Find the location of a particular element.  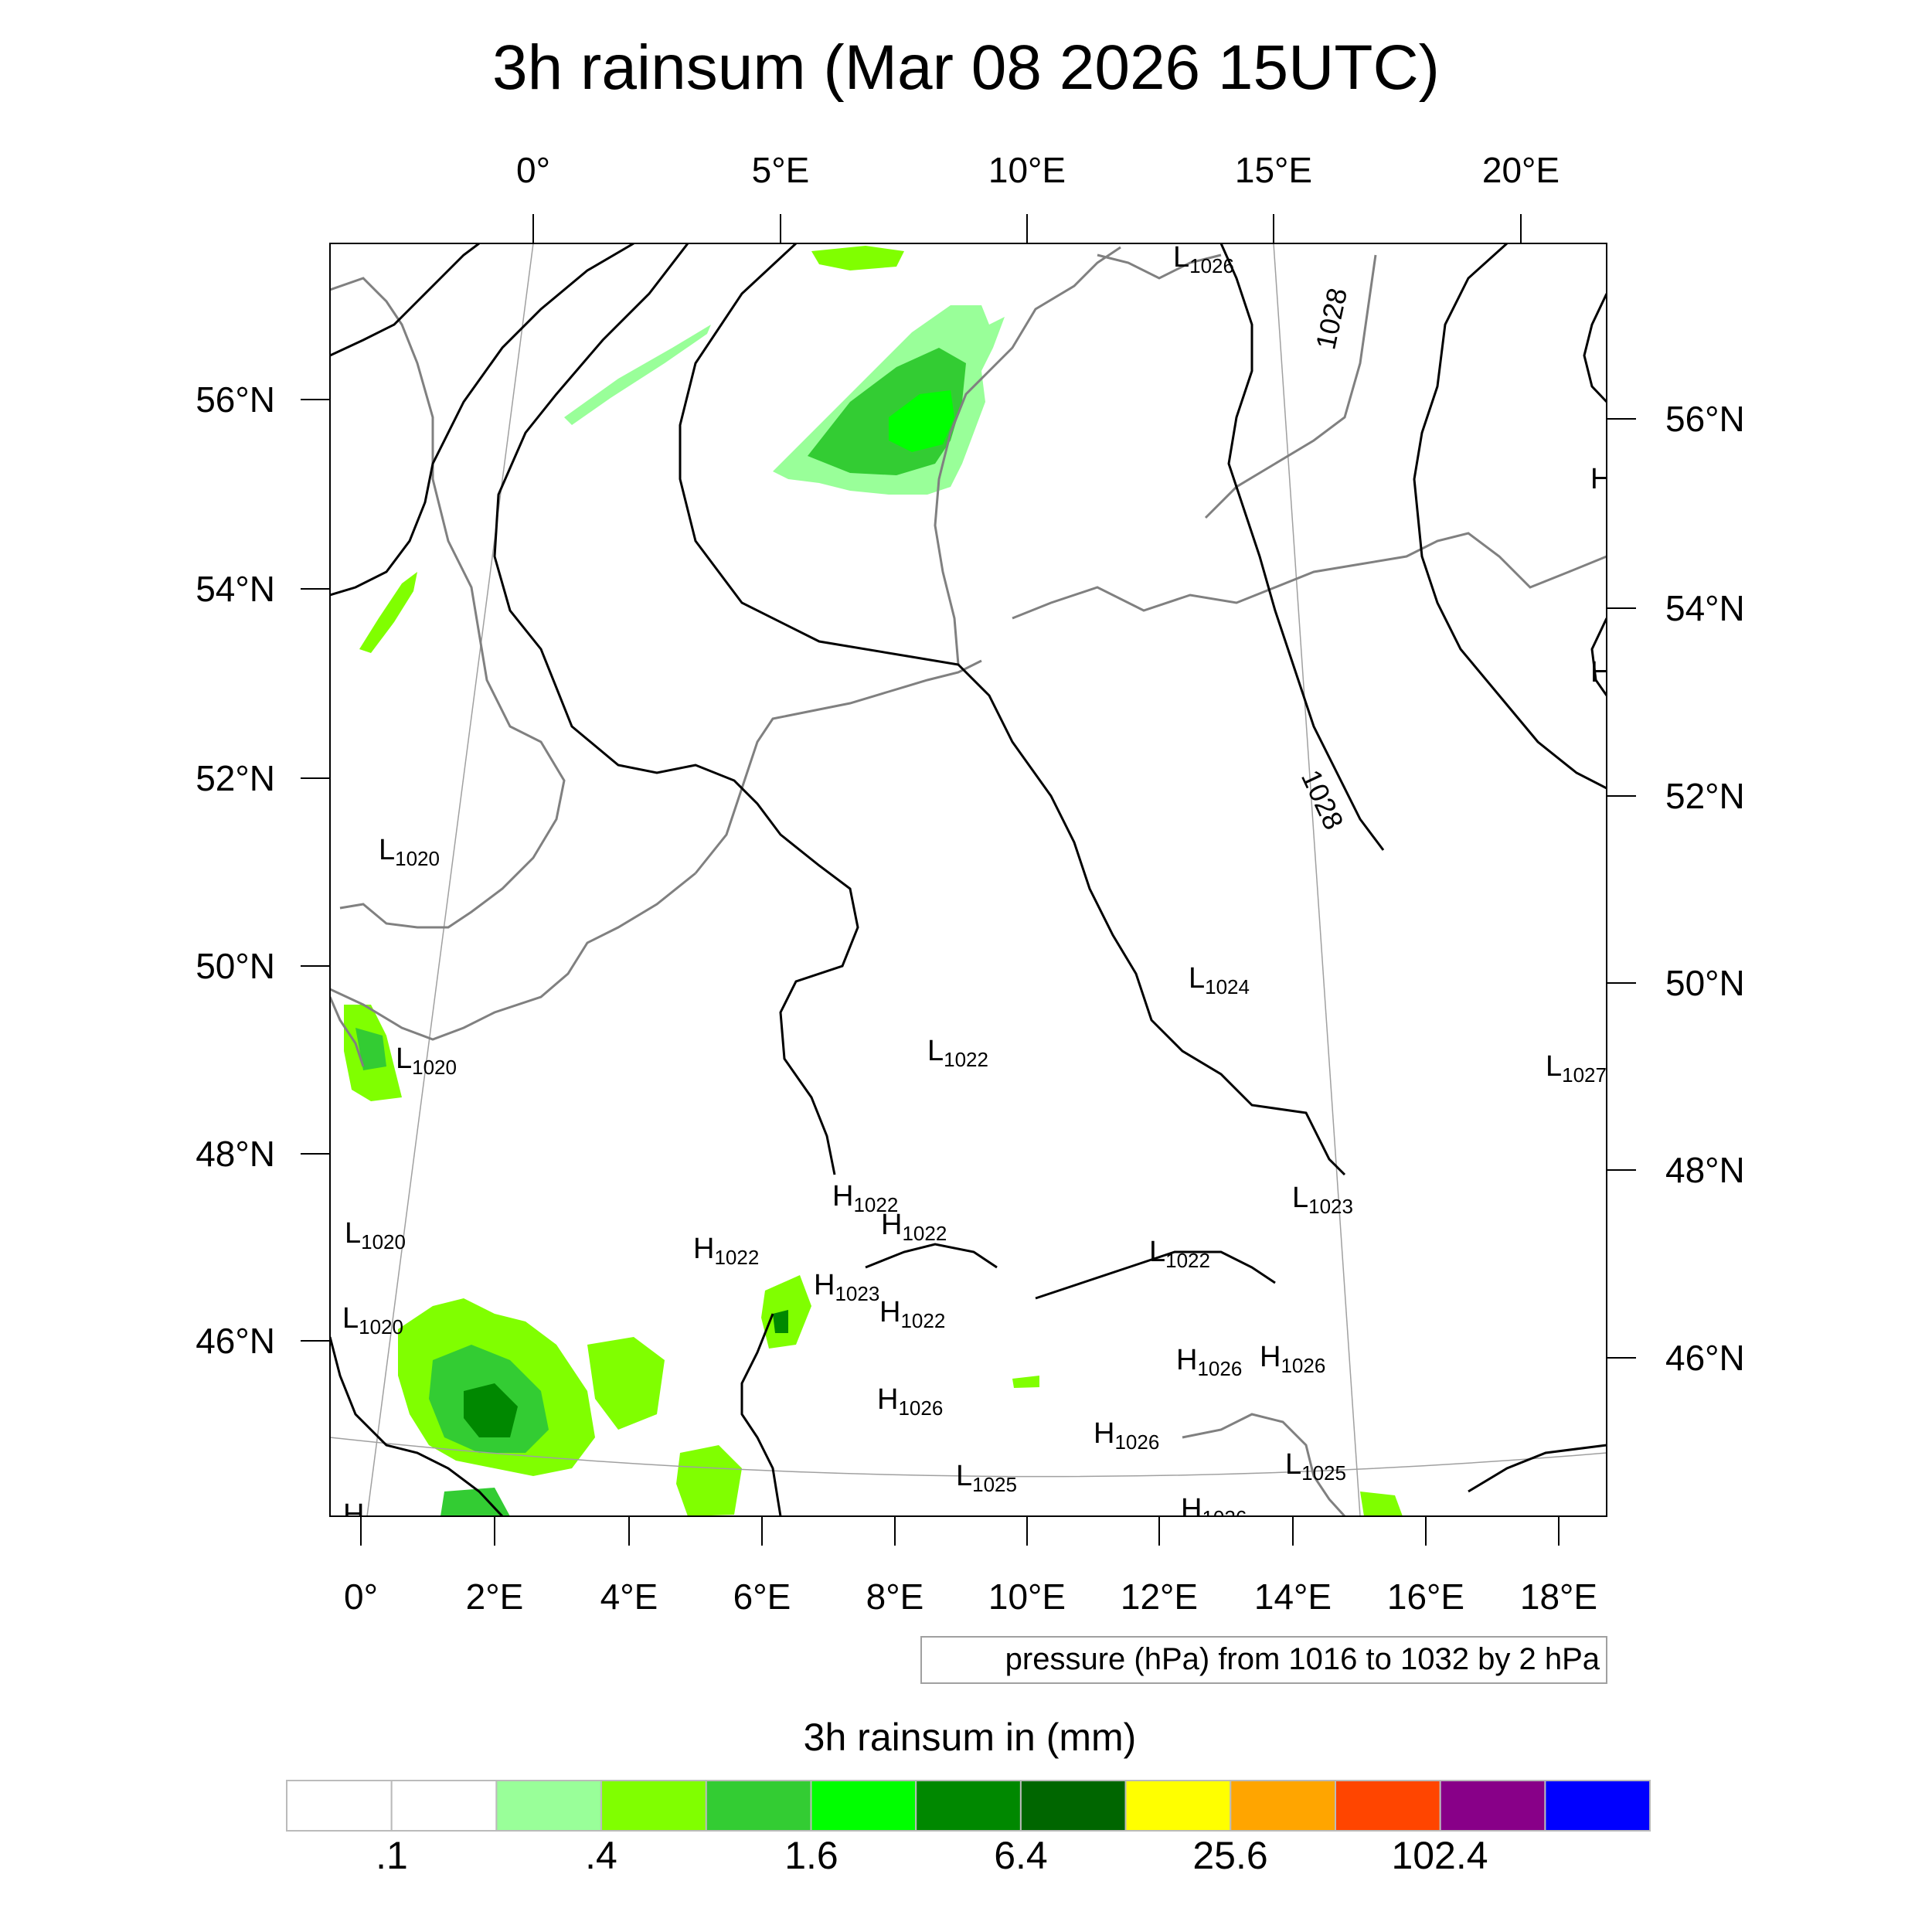

coast-uk-east is located at coordinates (448, 603).